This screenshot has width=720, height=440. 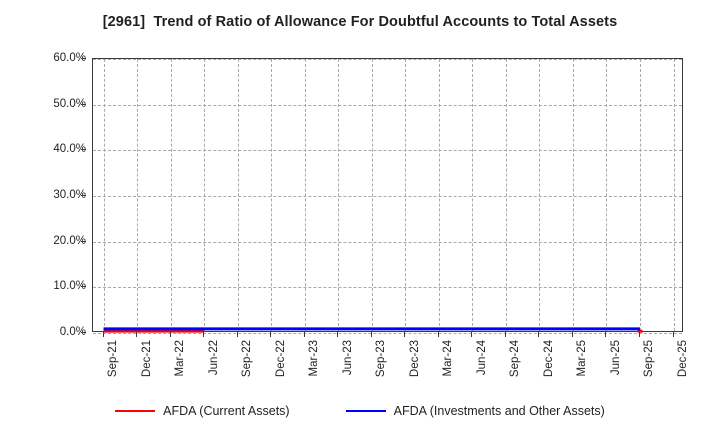 I want to click on x-axis-tick-label: Dec-23, so click(x=414, y=359).